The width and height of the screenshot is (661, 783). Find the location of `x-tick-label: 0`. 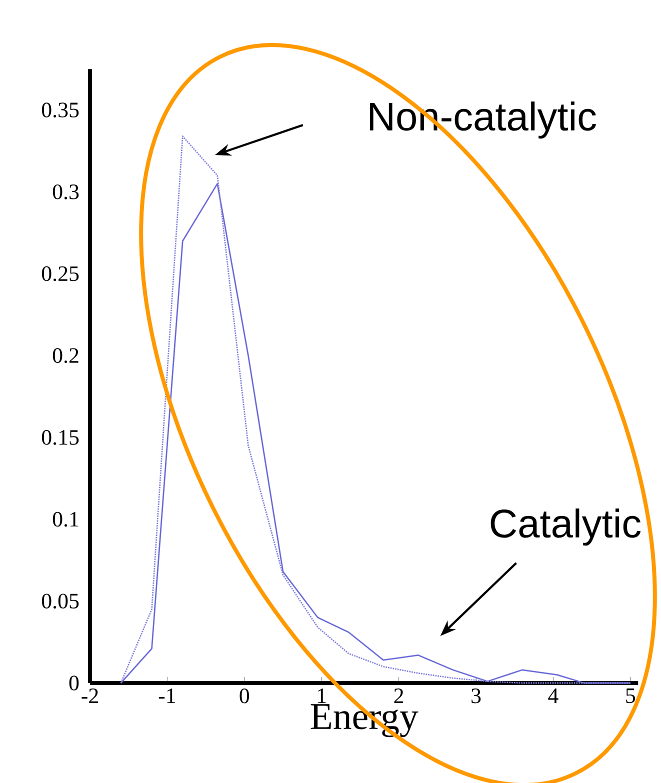

x-tick-label: 0 is located at coordinates (245, 696).